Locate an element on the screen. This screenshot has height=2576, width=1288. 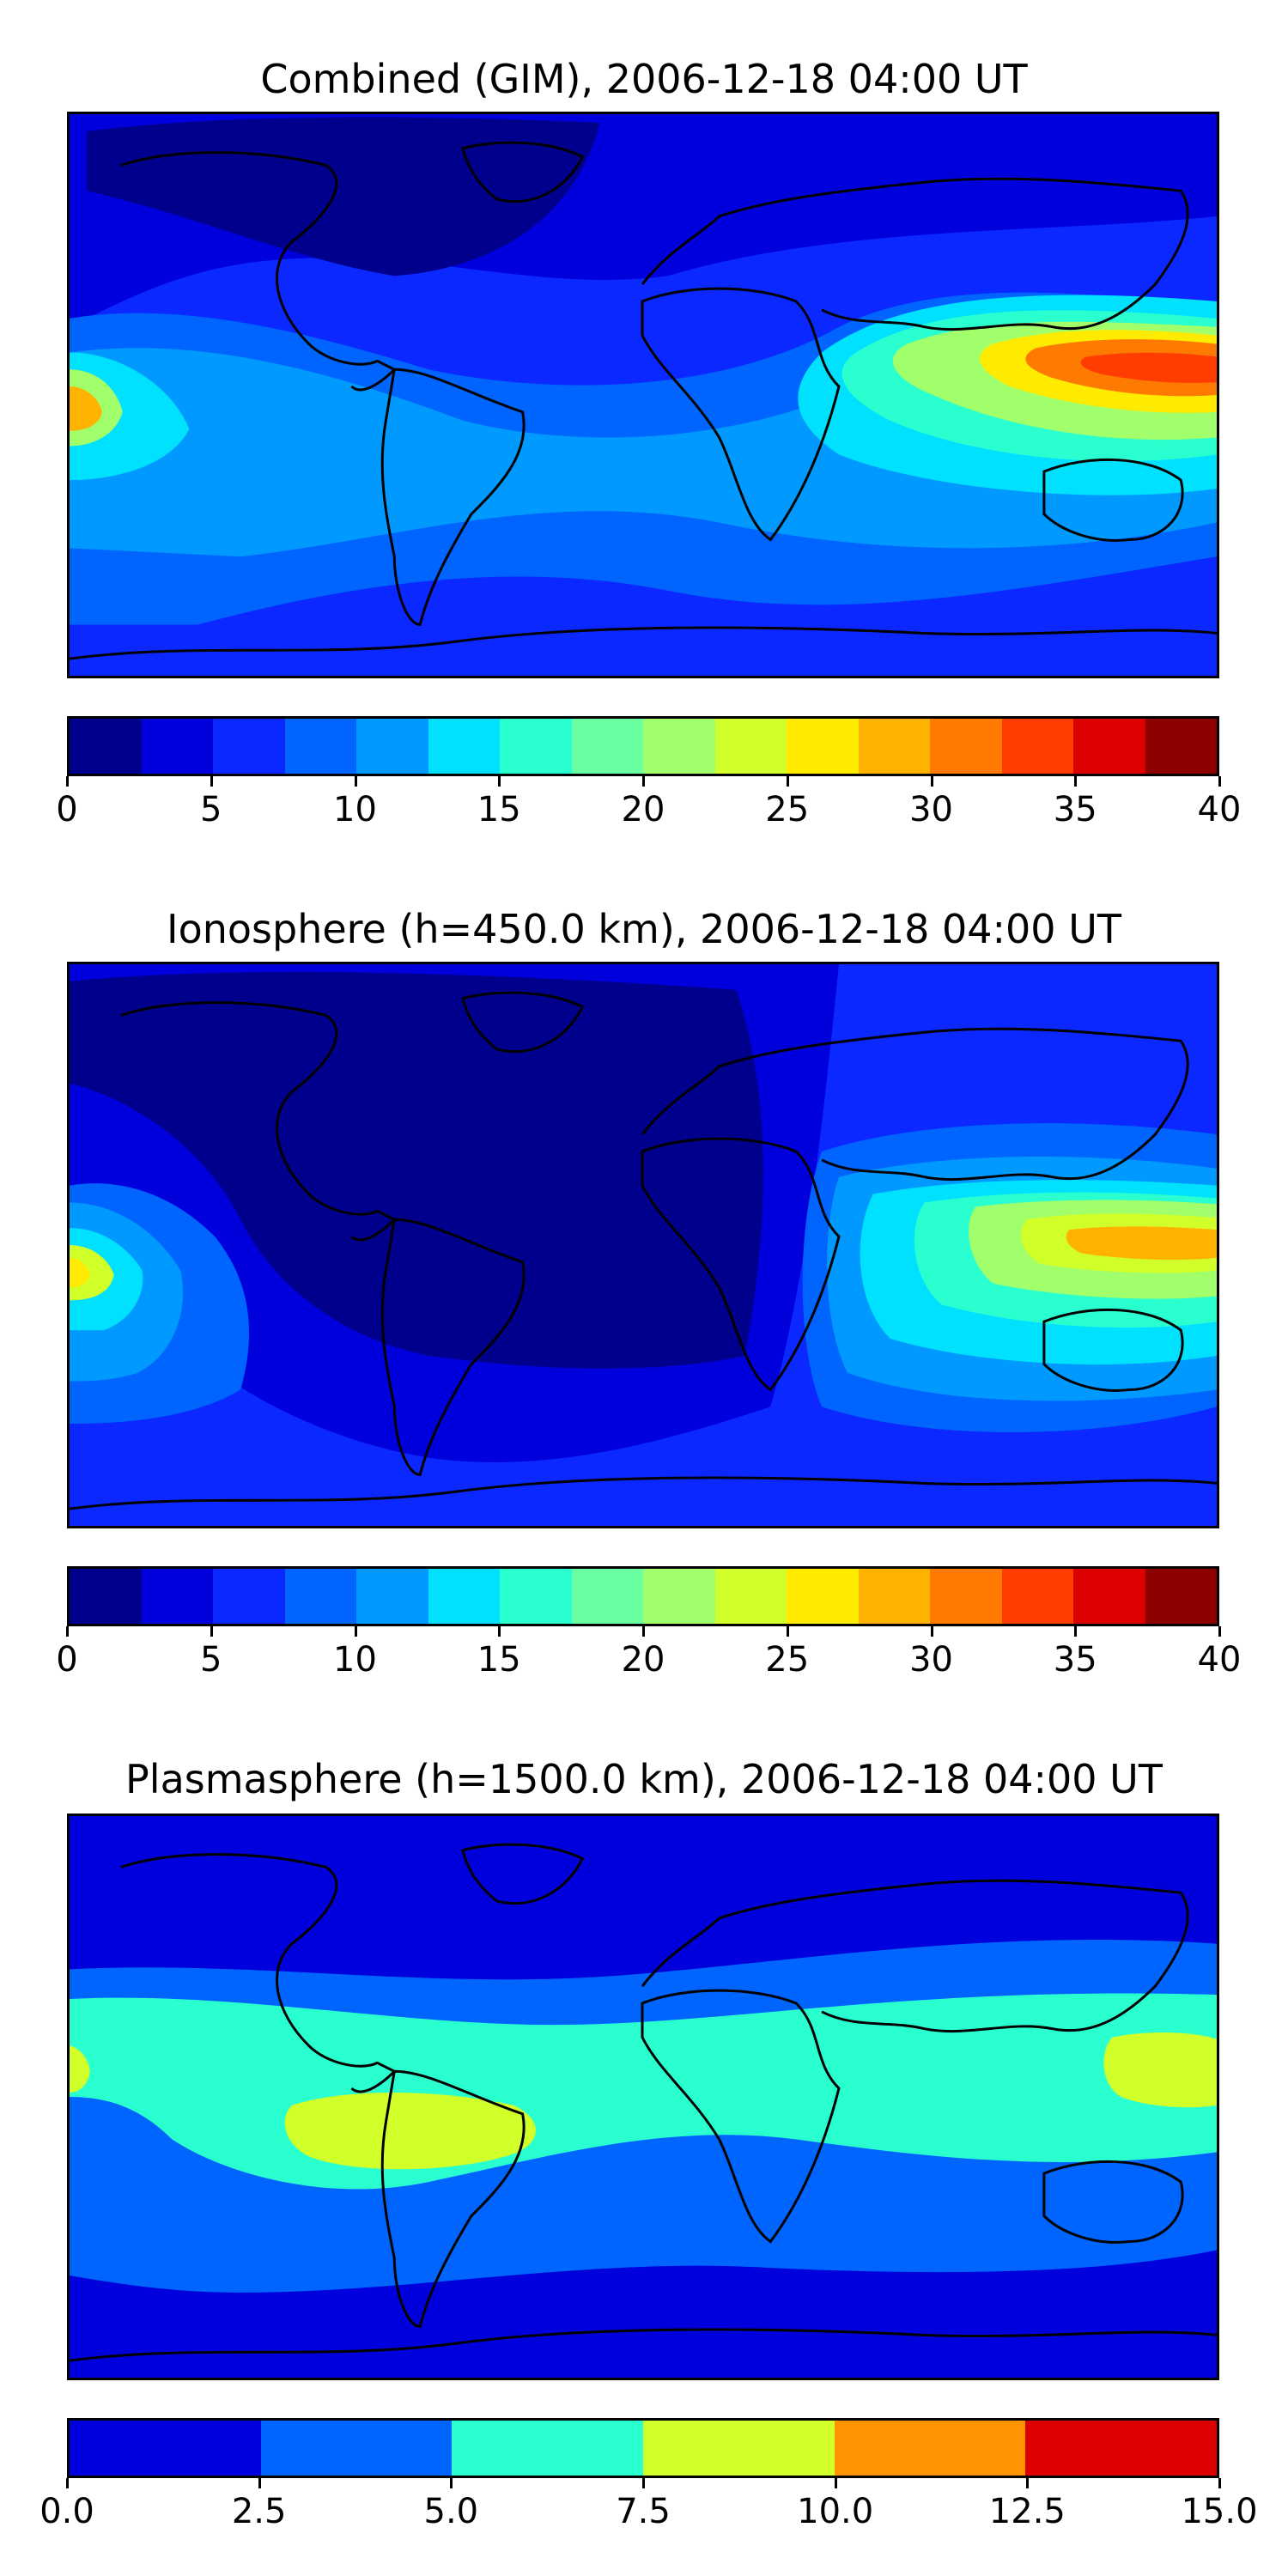
colorbar-tick-label: 5.0 is located at coordinates (451, 2511).